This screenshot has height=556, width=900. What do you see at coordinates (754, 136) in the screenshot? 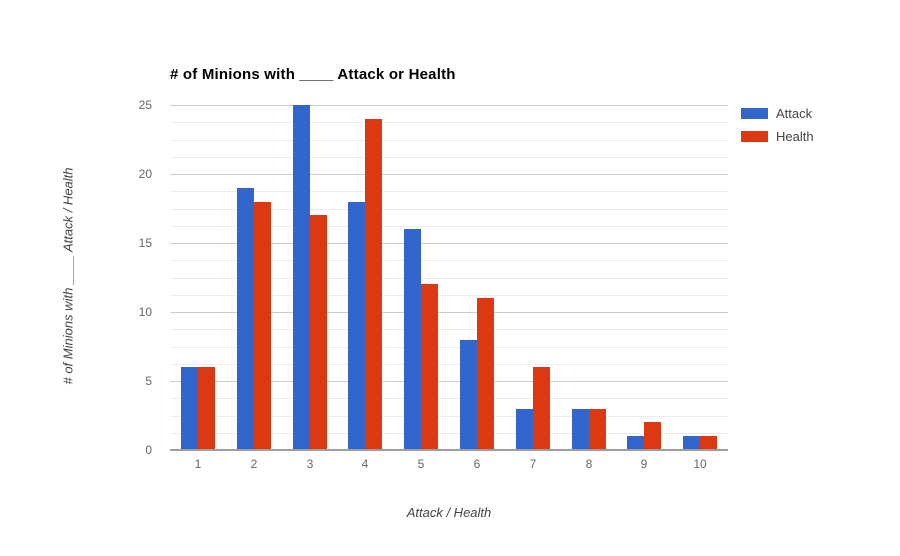
I see `health-swatch-icon` at bounding box center [754, 136].